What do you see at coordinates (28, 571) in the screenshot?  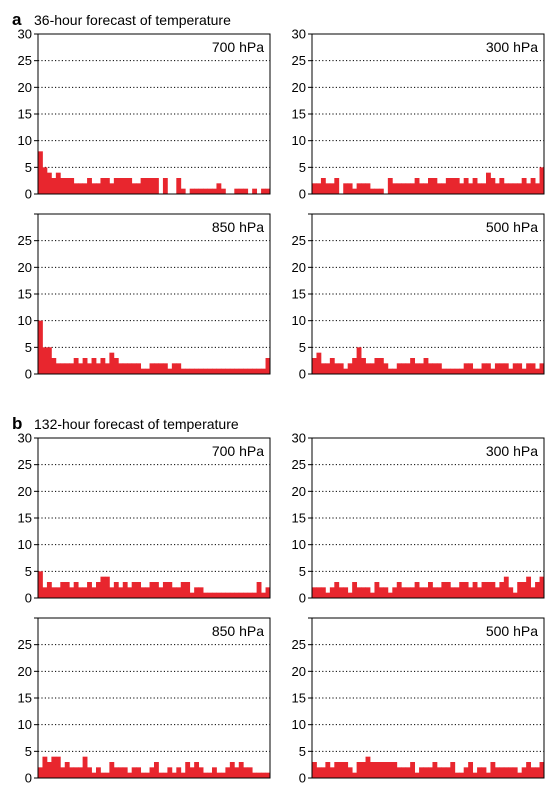 I see `y-tick-label: 5` at bounding box center [28, 571].